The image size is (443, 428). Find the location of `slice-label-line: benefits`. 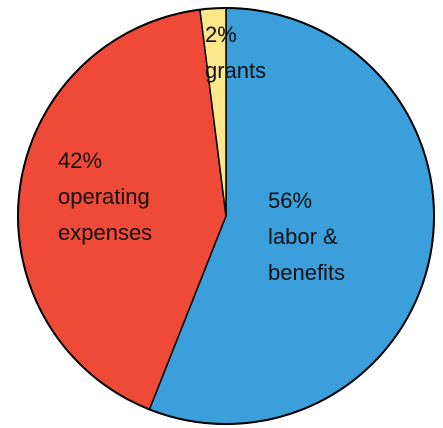

slice-label-line: benefits is located at coordinates (306, 272).